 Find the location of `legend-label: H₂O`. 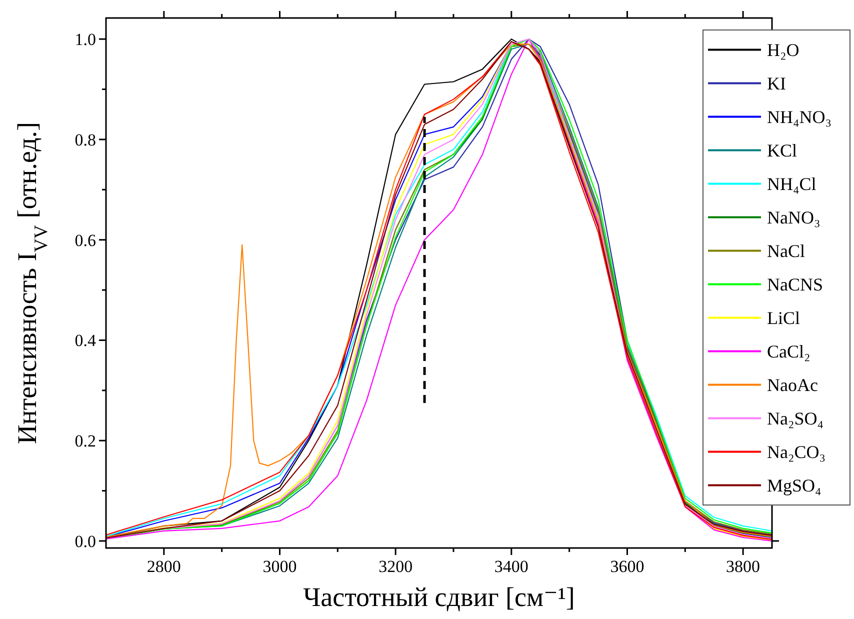

legend-label: H₂O is located at coordinates (783, 50).